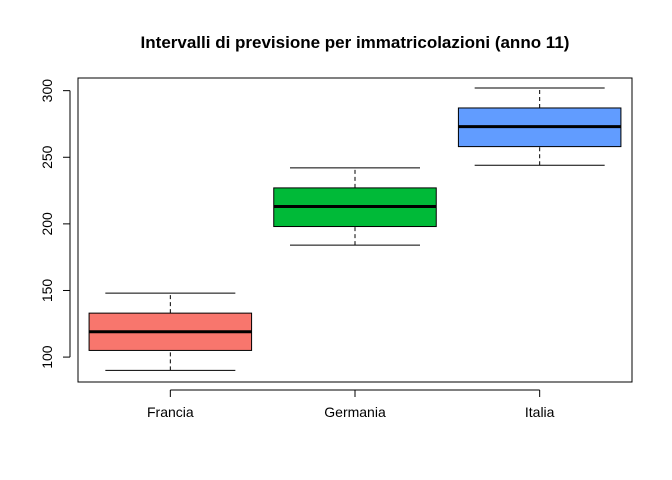  What do you see at coordinates (47, 291) in the screenshot?
I see `y-tick-label-150: 150` at bounding box center [47, 291].